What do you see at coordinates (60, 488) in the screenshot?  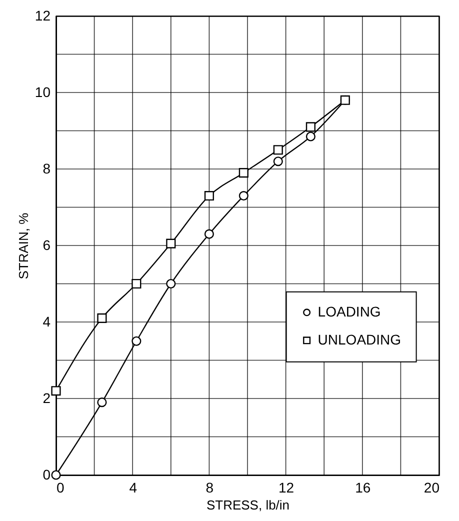 I see `x-tick-label: 0` at bounding box center [60, 488].